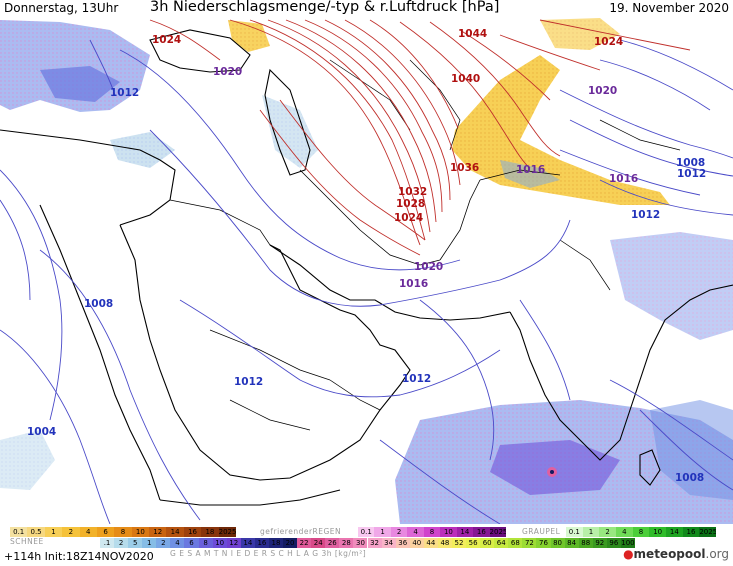 The width and height of the screenshot is (733, 566). I want to click on legend-snow-cell: 16, so click(192, 532).